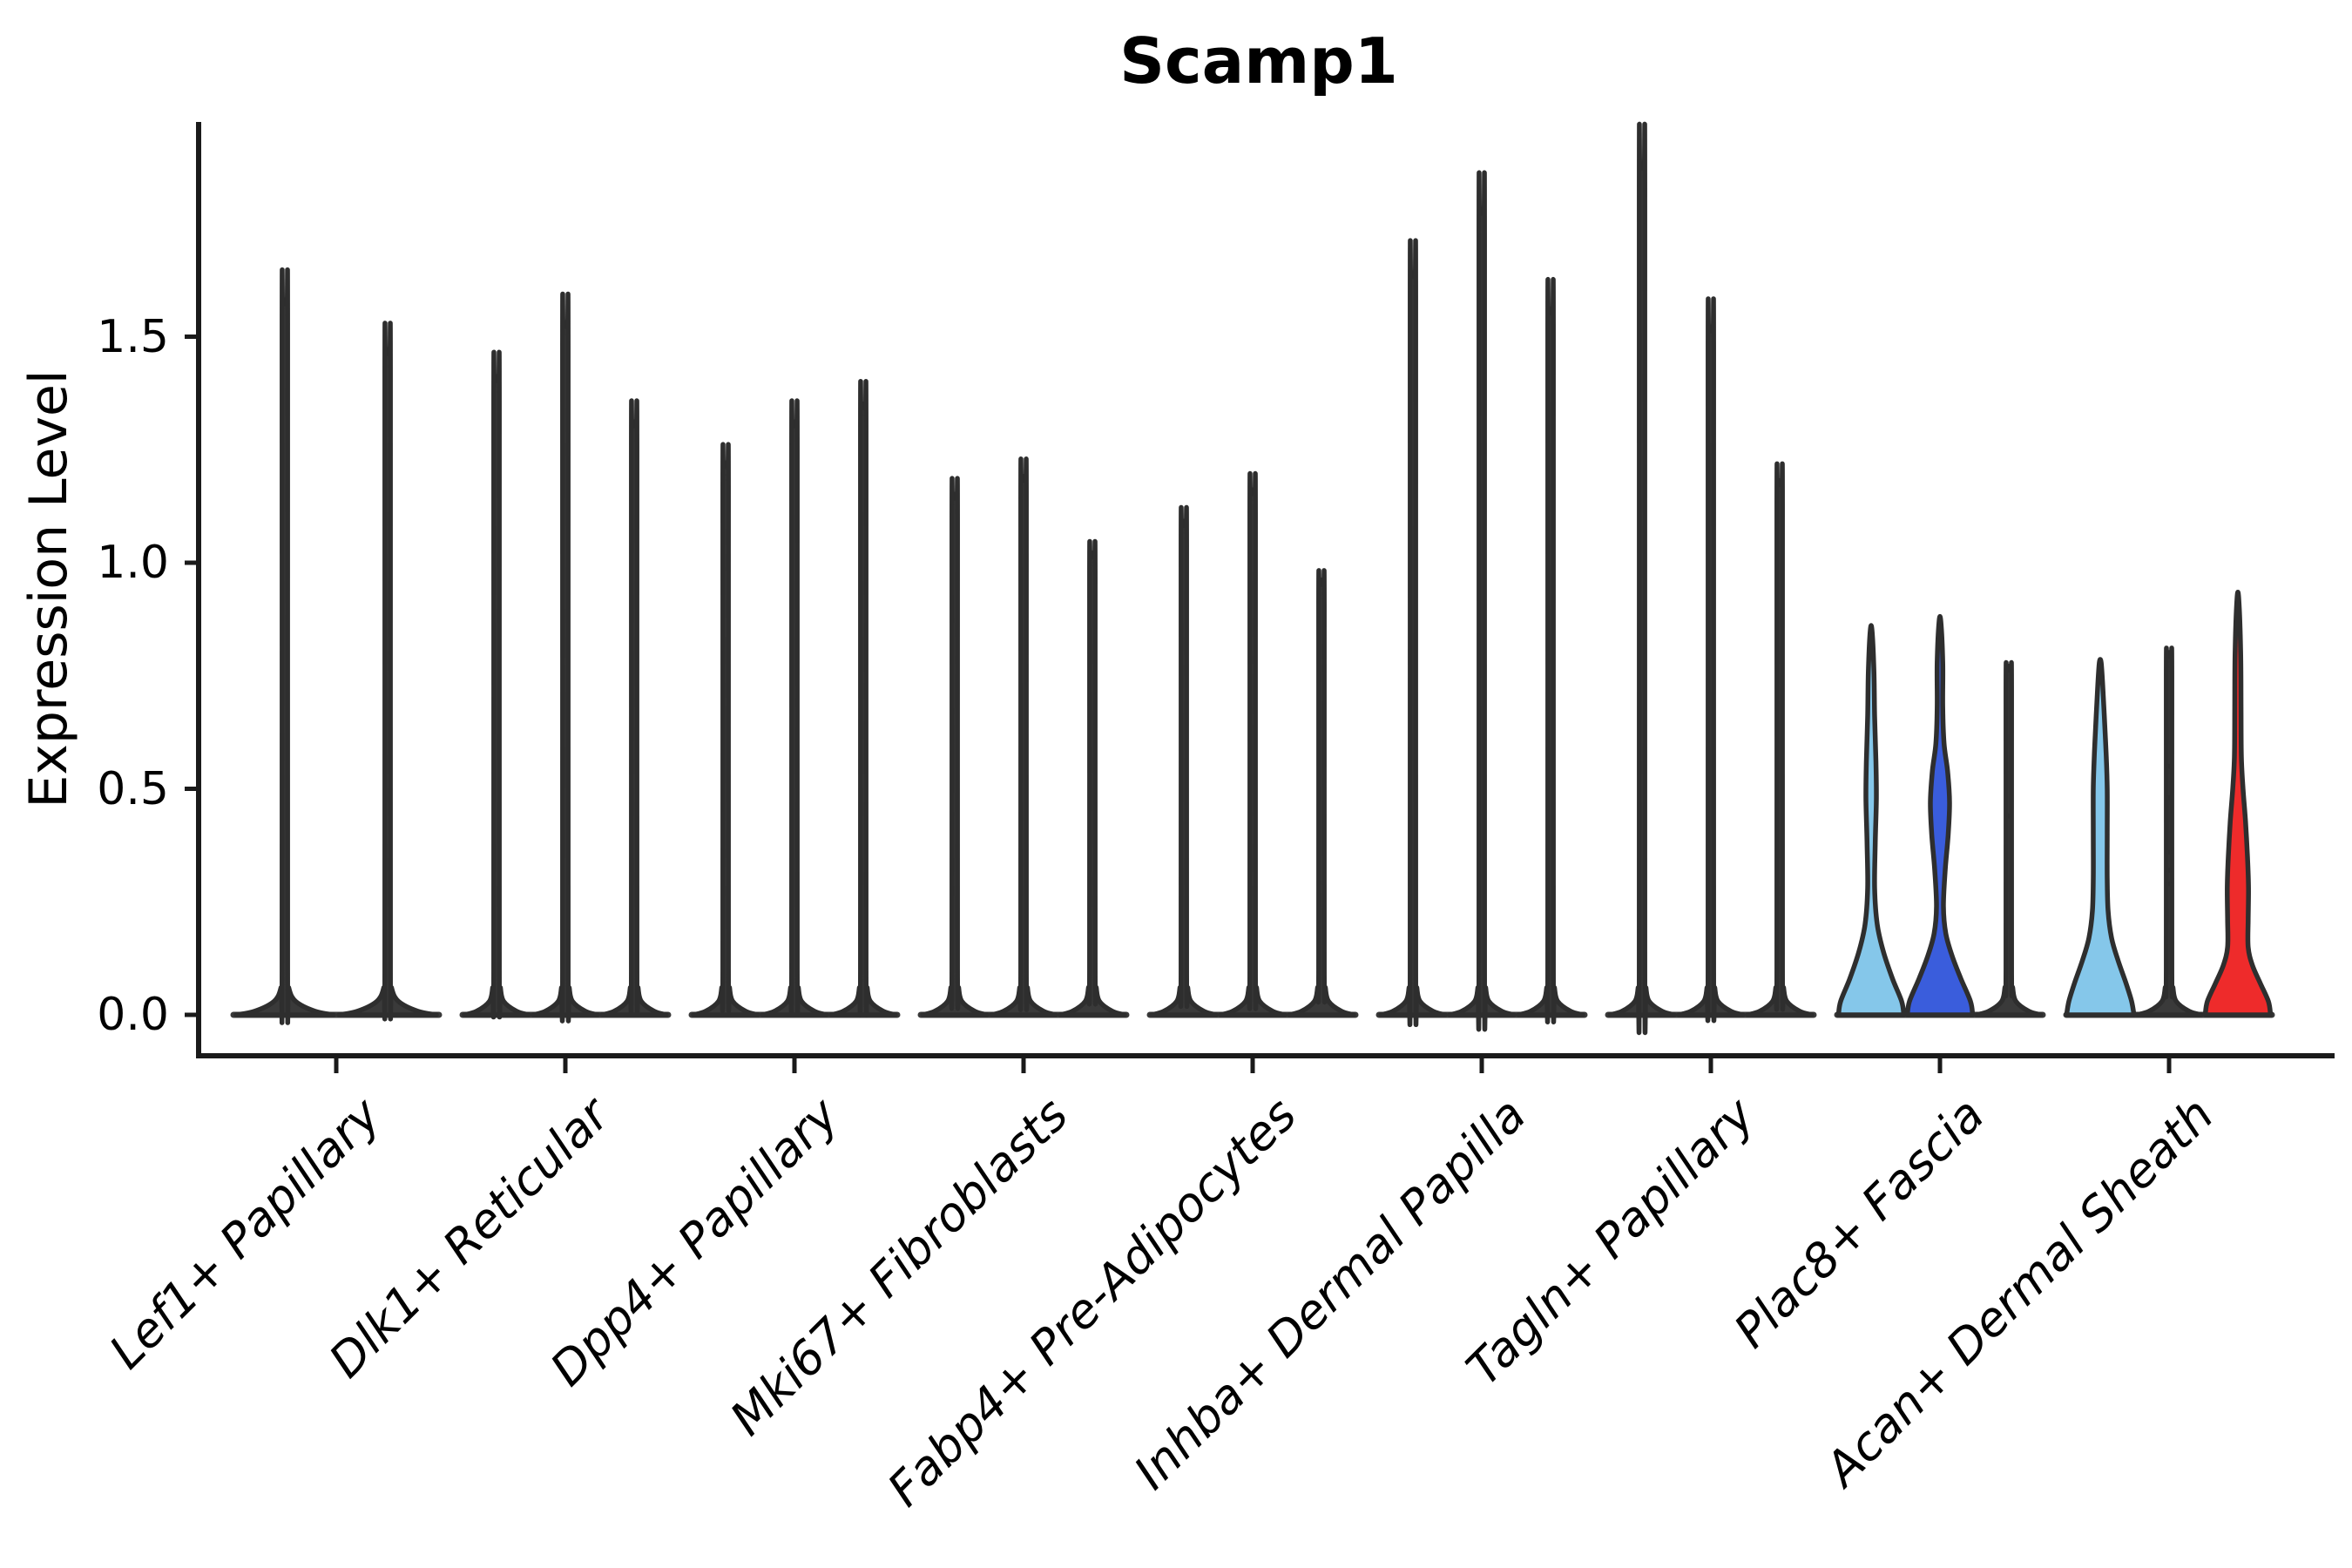  Describe the element at coordinates (1940, 815) in the screenshot. I see `violin-dark_blue` at that location.